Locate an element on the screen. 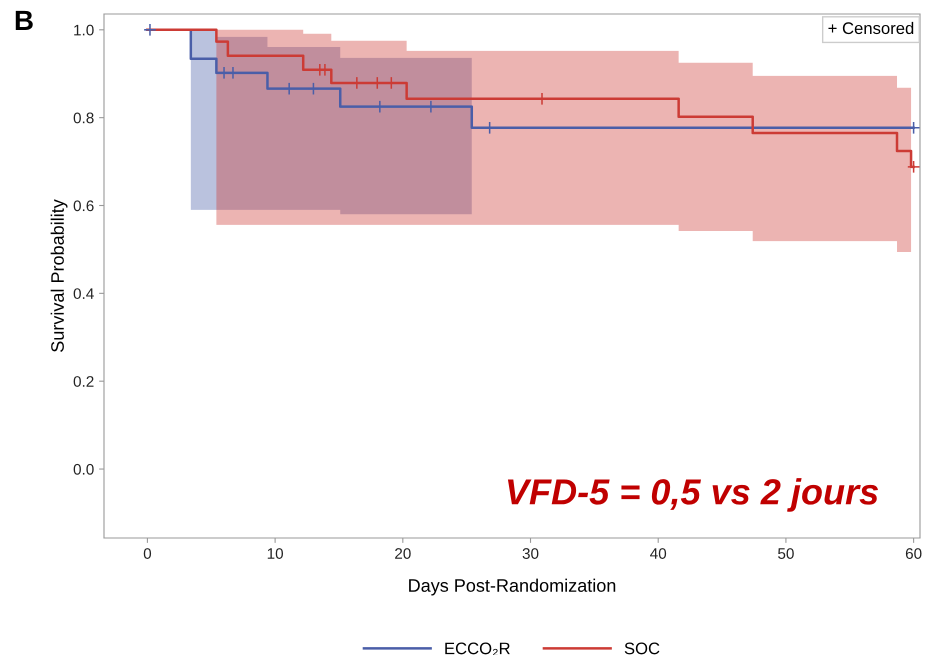 The height and width of the screenshot is (655, 929). x-tick-label: 40 is located at coordinates (658, 553).